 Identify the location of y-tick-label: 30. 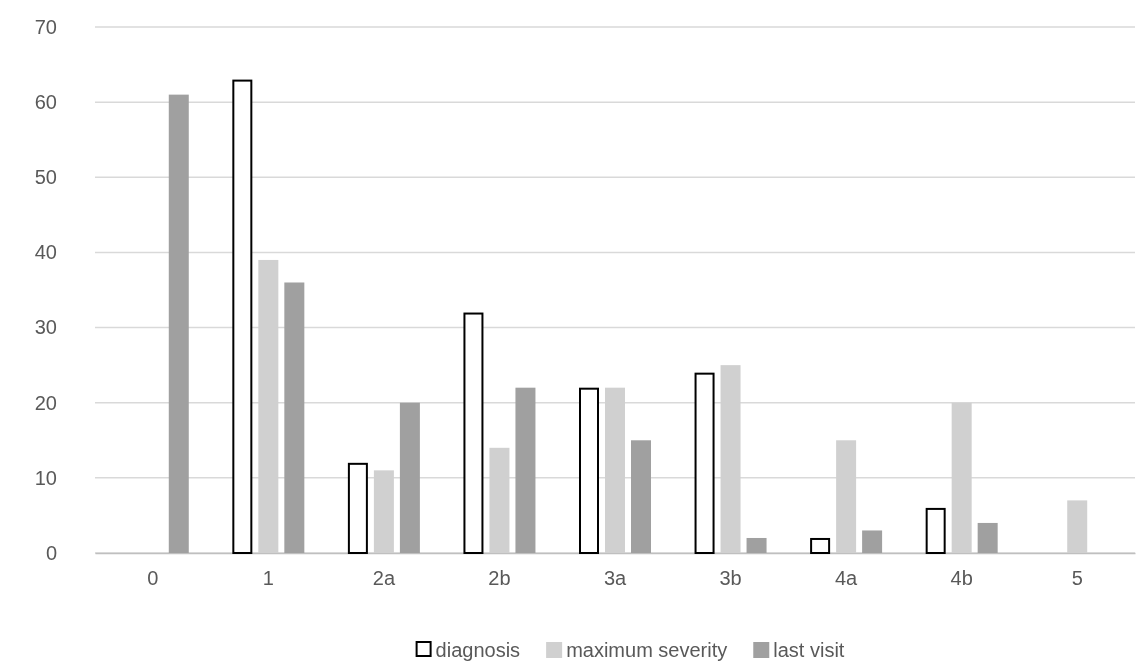
(45, 327).